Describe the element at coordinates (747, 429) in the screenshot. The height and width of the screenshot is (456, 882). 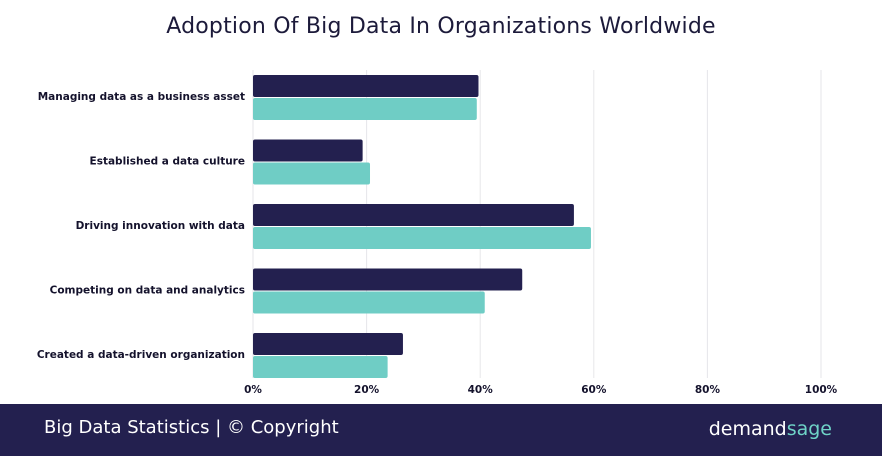
I see `brand-main: demand` at that location.